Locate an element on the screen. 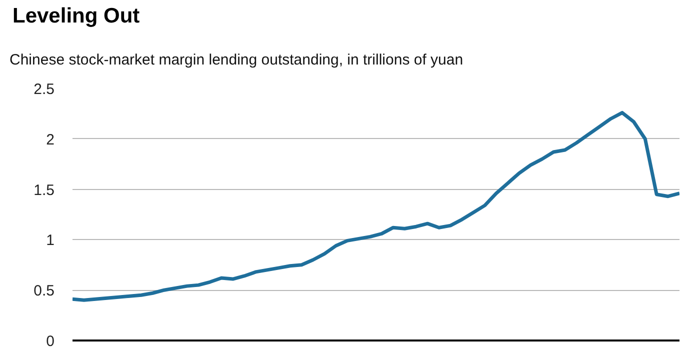 This screenshot has width=700, height=350. y-tick-label: 0.5 is located at coordinates (44, 291).